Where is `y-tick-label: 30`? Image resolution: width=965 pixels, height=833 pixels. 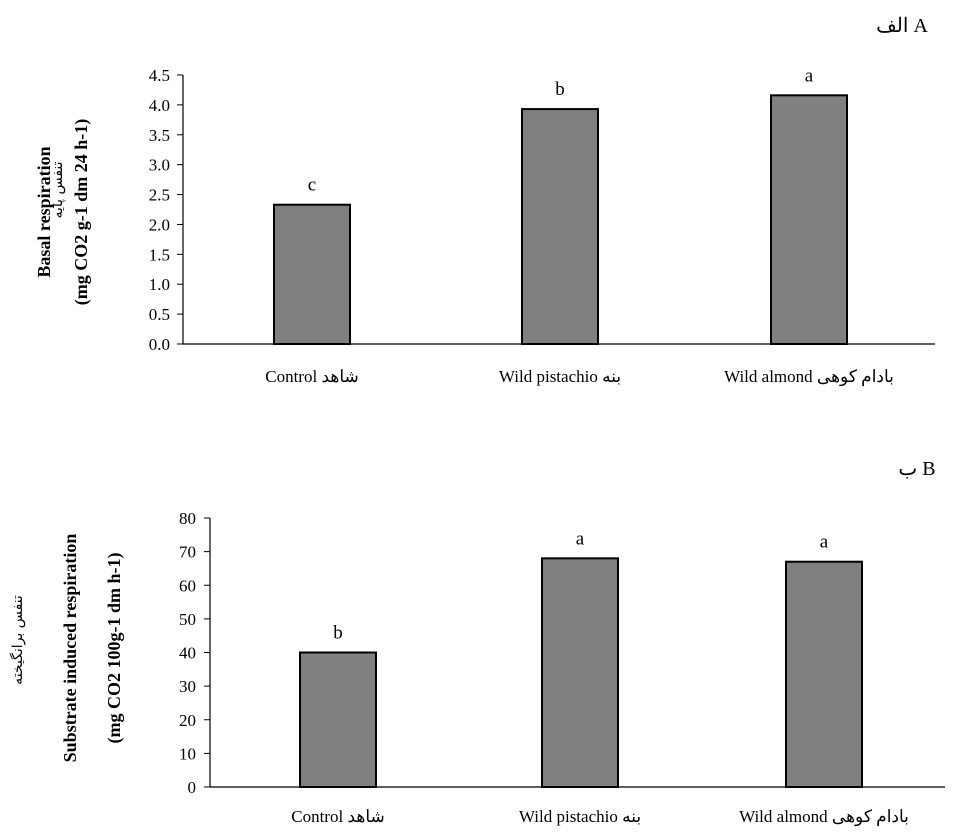 y-tick-label: 30 is located at coordinates (187, 686).